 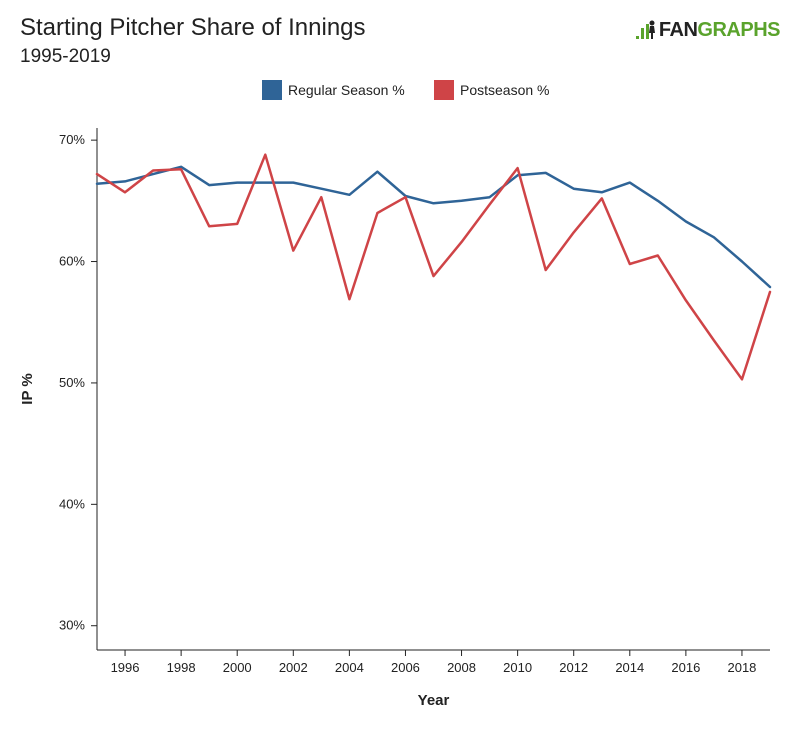 What do you see at coordinates (72, 625) in the screenshot?
I see `y-tick-label: 30%` at bounding box center [72, 625].